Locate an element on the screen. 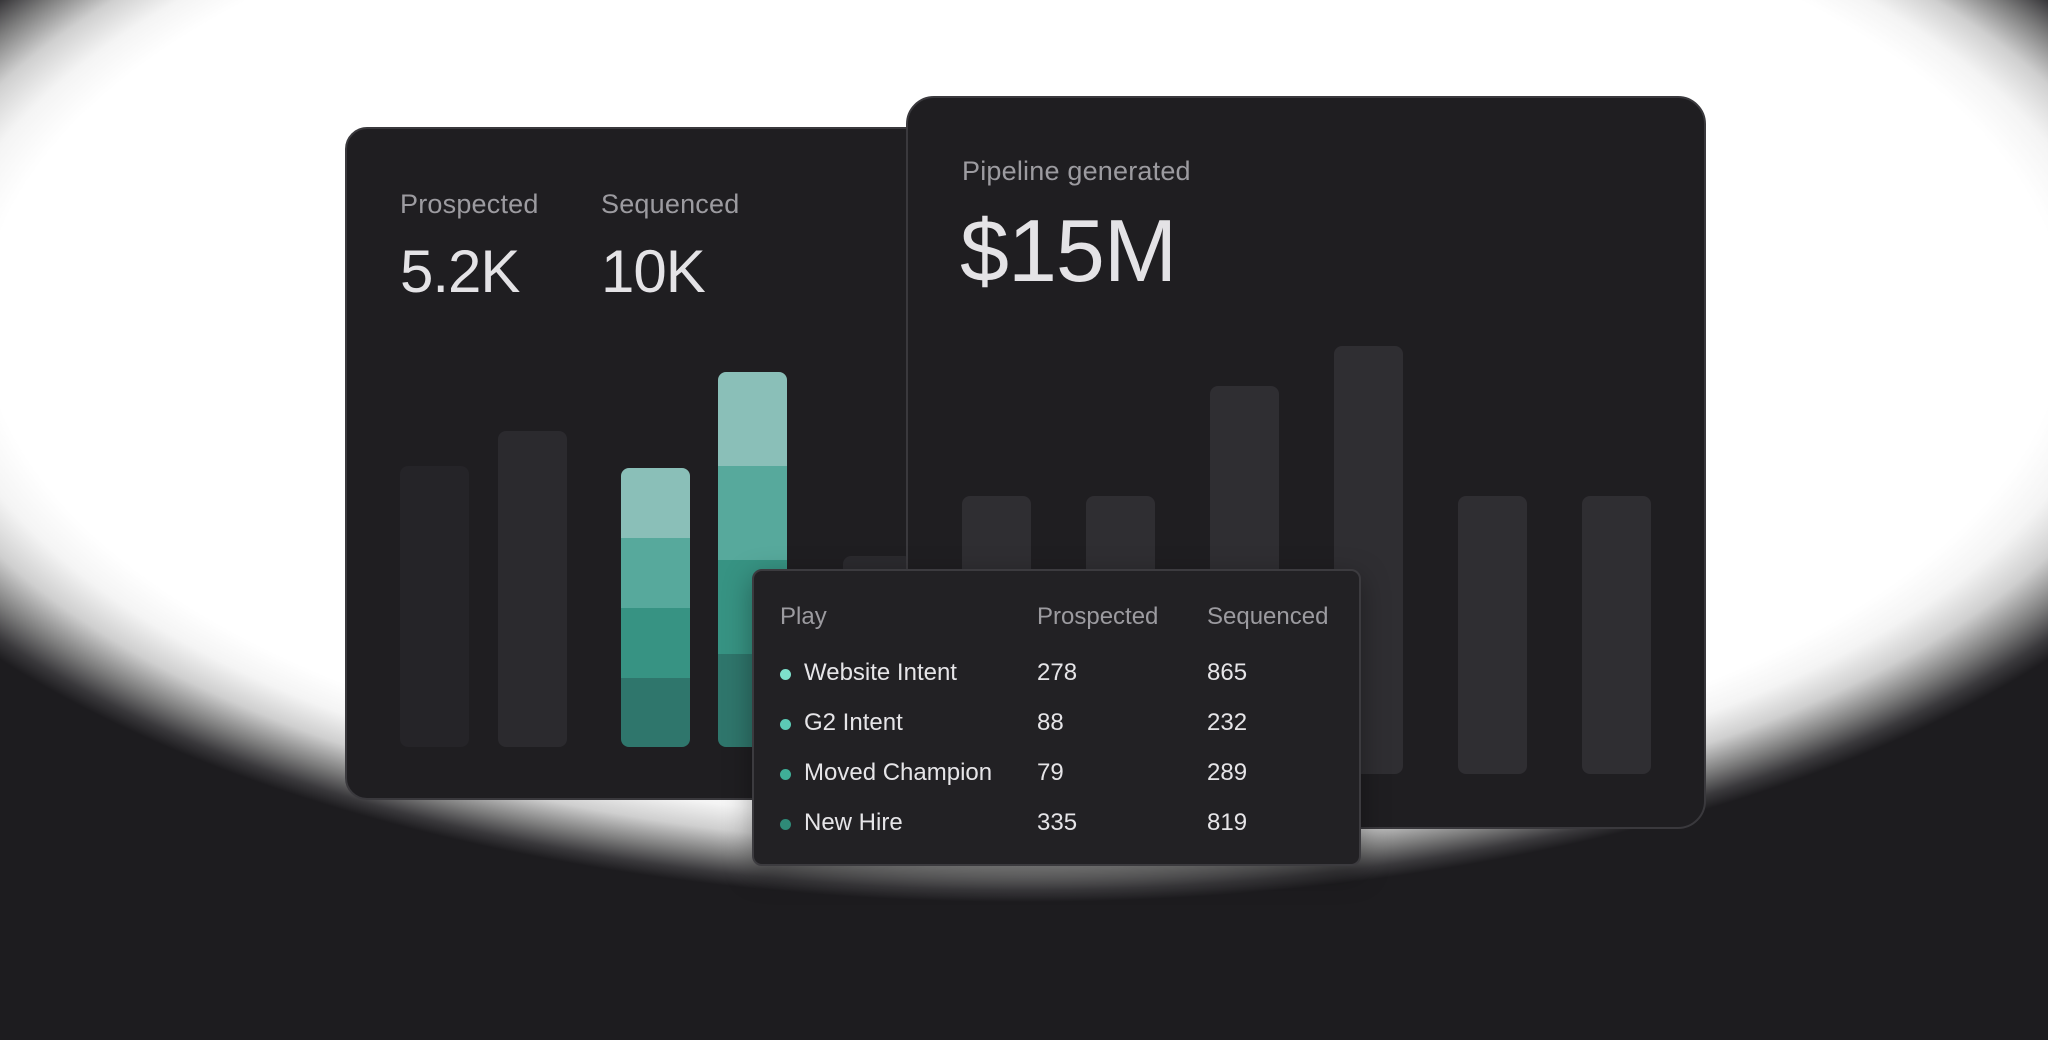  table-row: Moved Champion 79 289 is located at coordinates (1056, 775).